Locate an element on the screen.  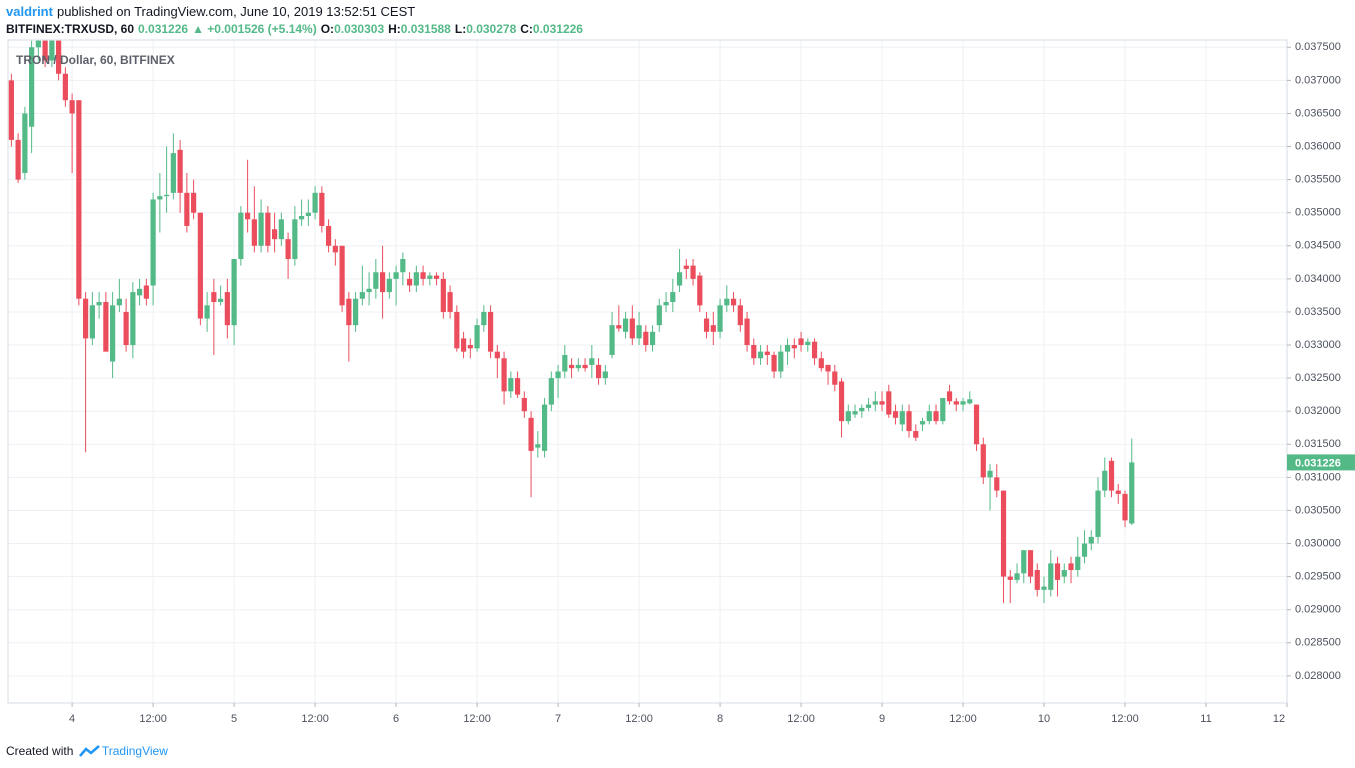
close-label: C: is located at coordinates (526, 29).